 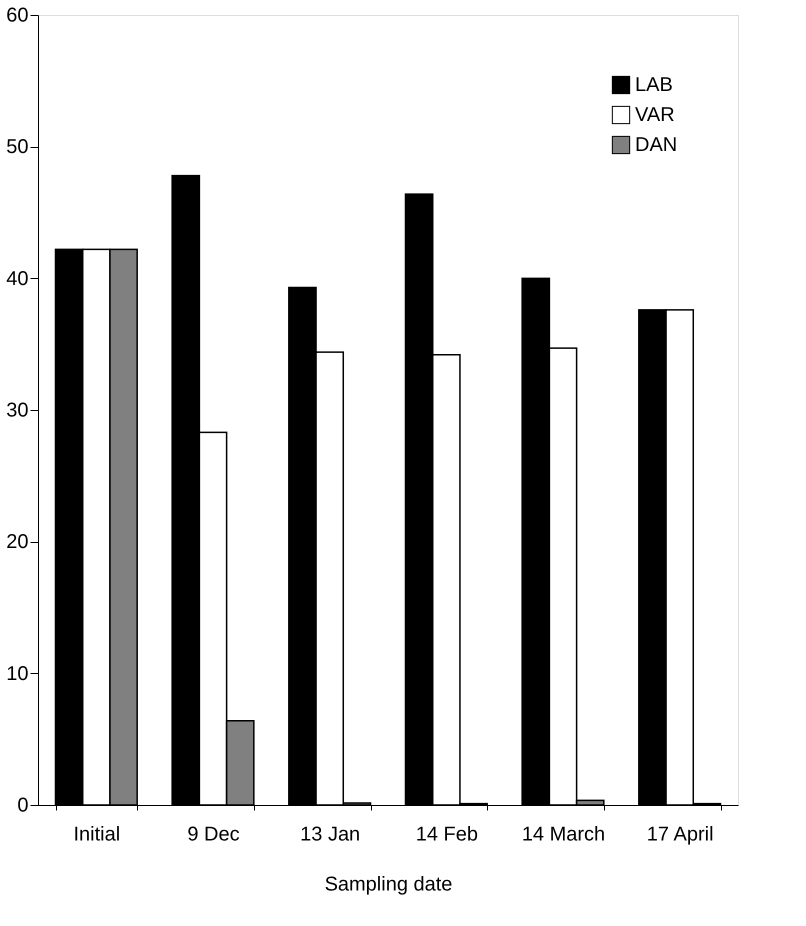 I want to click on x-tick-label: 13 Jan, so click(x=330, y=835).